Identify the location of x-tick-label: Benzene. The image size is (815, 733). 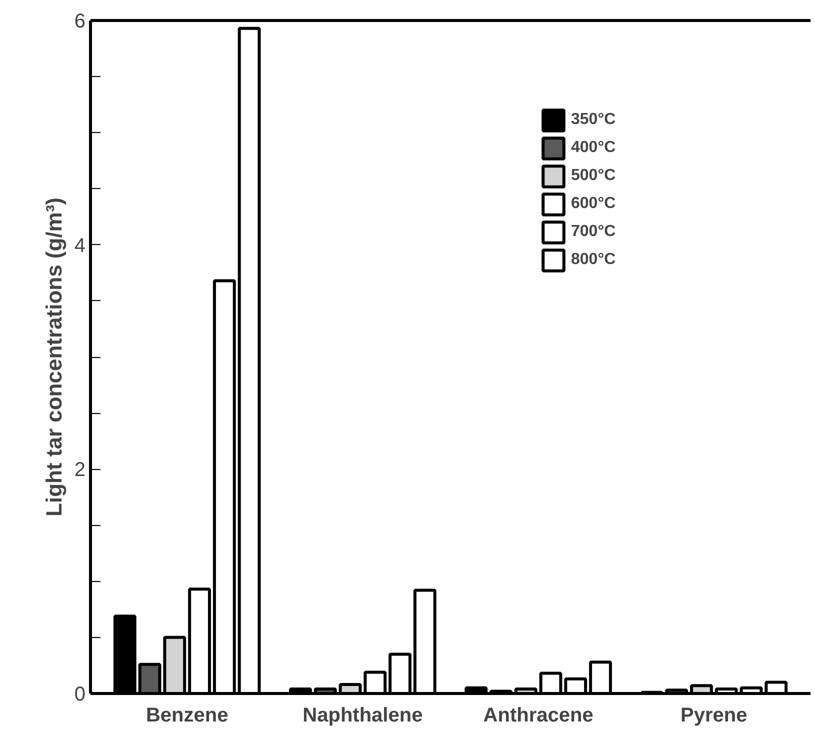
(187, 715).